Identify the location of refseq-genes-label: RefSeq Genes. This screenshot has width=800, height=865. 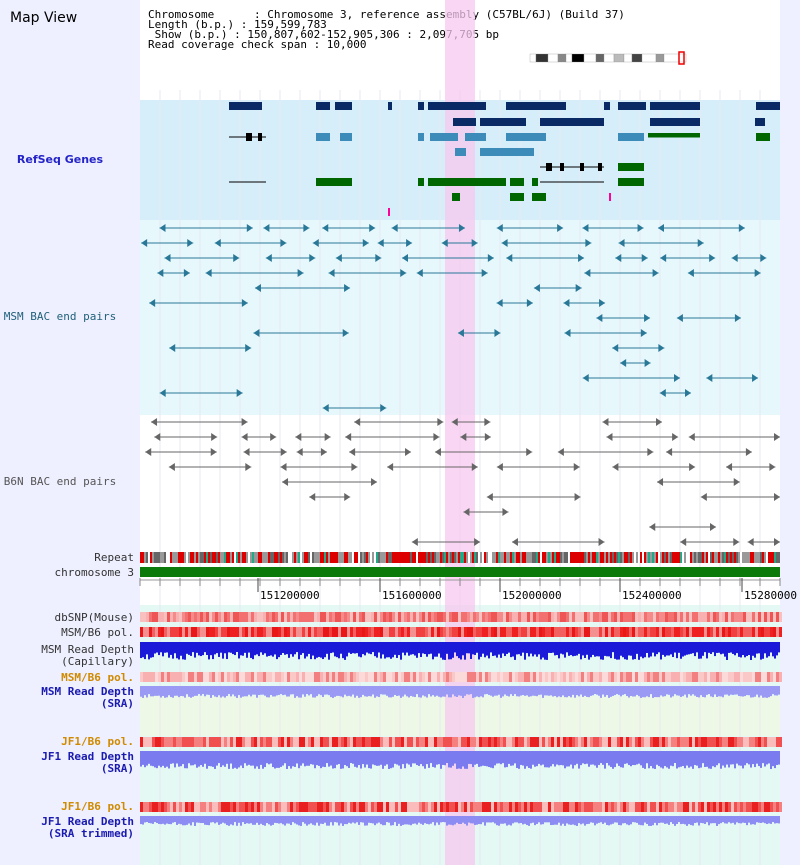
(60, 159).